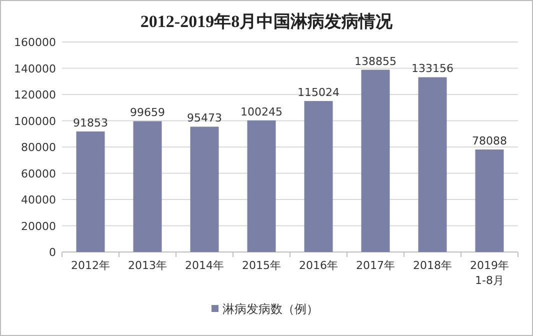  What do you see at coordinates (147, 113) in the screenshot?
I see `data-label: 99659` at bounding box center [147, 113].